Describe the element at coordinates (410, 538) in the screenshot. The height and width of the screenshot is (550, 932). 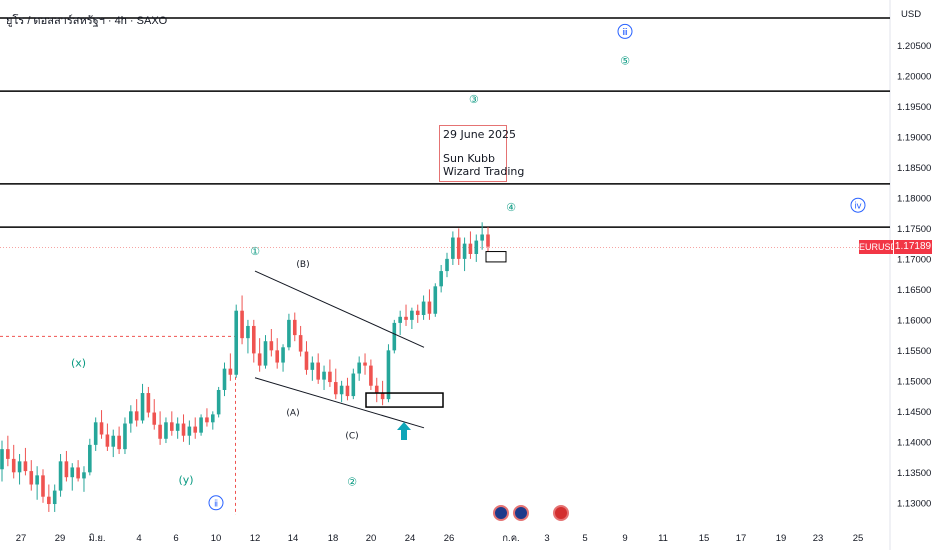
I see `x-tick-label: 24` at that location.